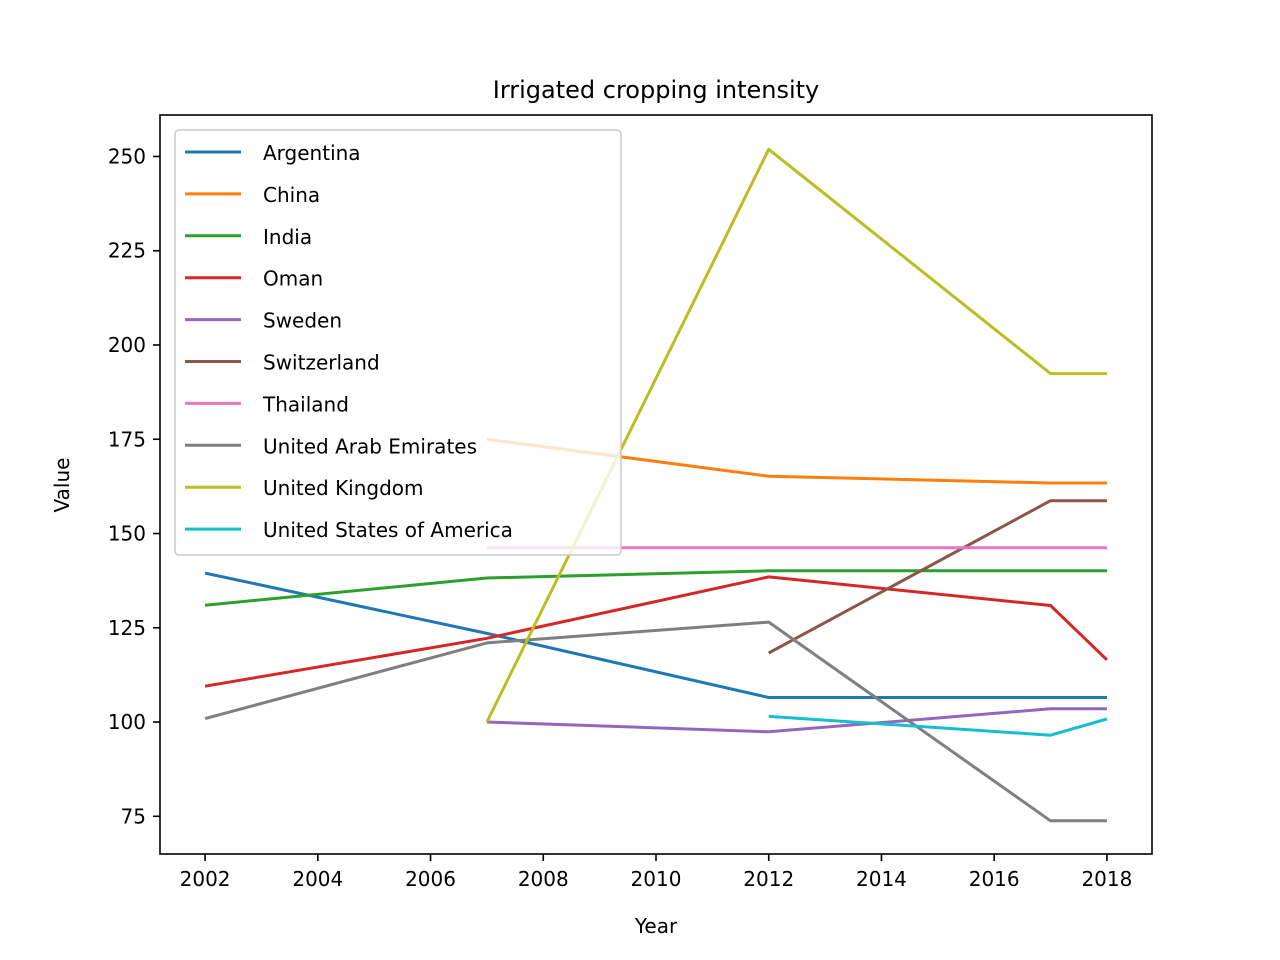 This screenshot has width=1280, height=960. I want to click on x-tick-label: 2008, so click(543, 879).